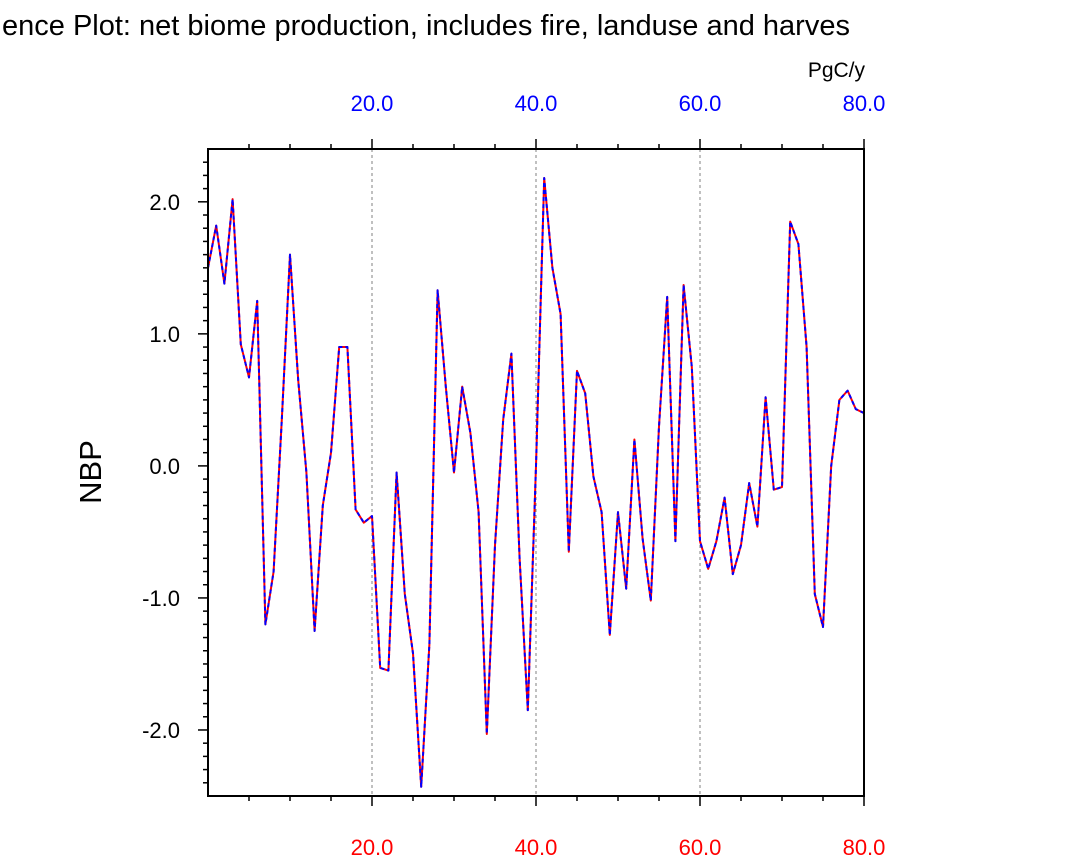 This screenshot has height=857, width=1080. Describe the element at coordinates (536, 846) in the screenshot. I see `x-tick-label-bottom: 40.0` at that location.